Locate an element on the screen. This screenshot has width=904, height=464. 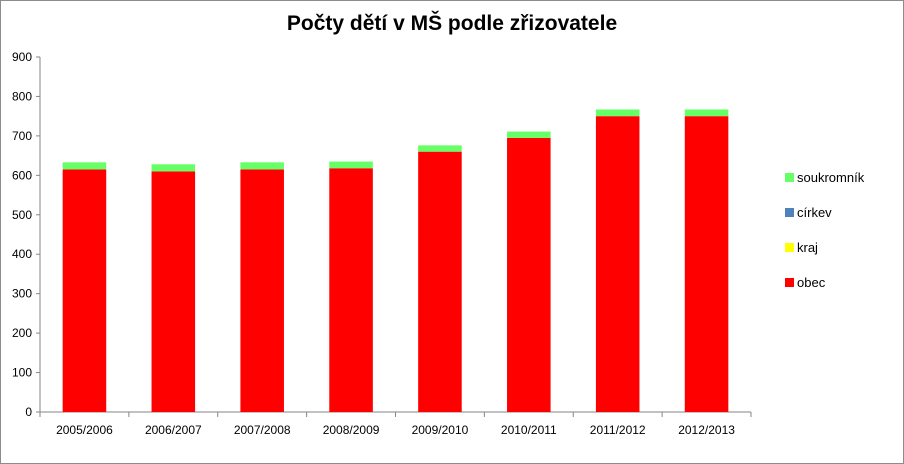
legend-label-kraj: kraj is located at coordinates (807, 247).